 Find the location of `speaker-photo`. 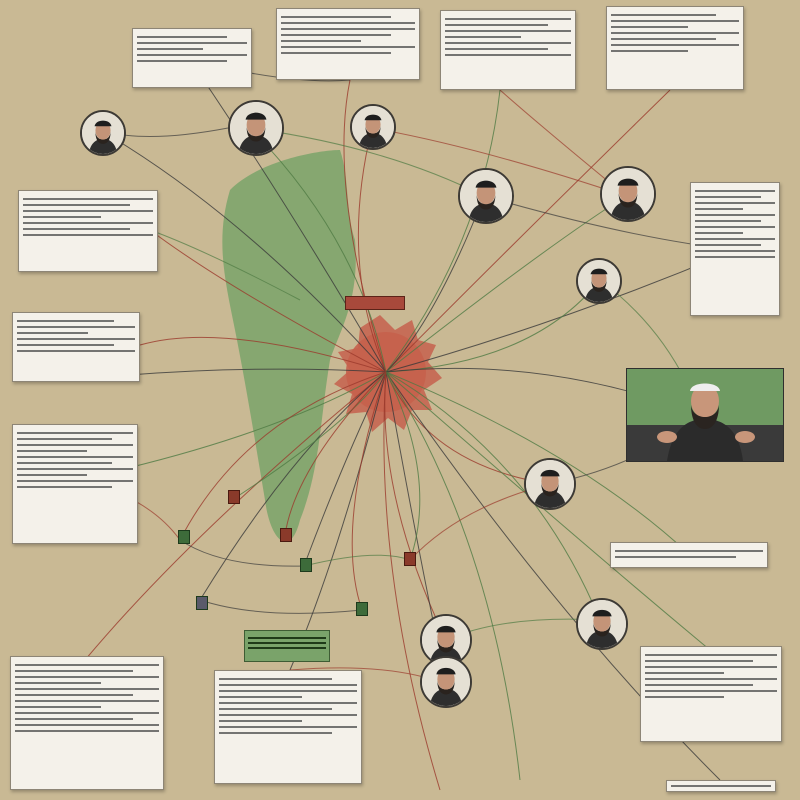

speaker-photo is located at coordinates (705, 415).